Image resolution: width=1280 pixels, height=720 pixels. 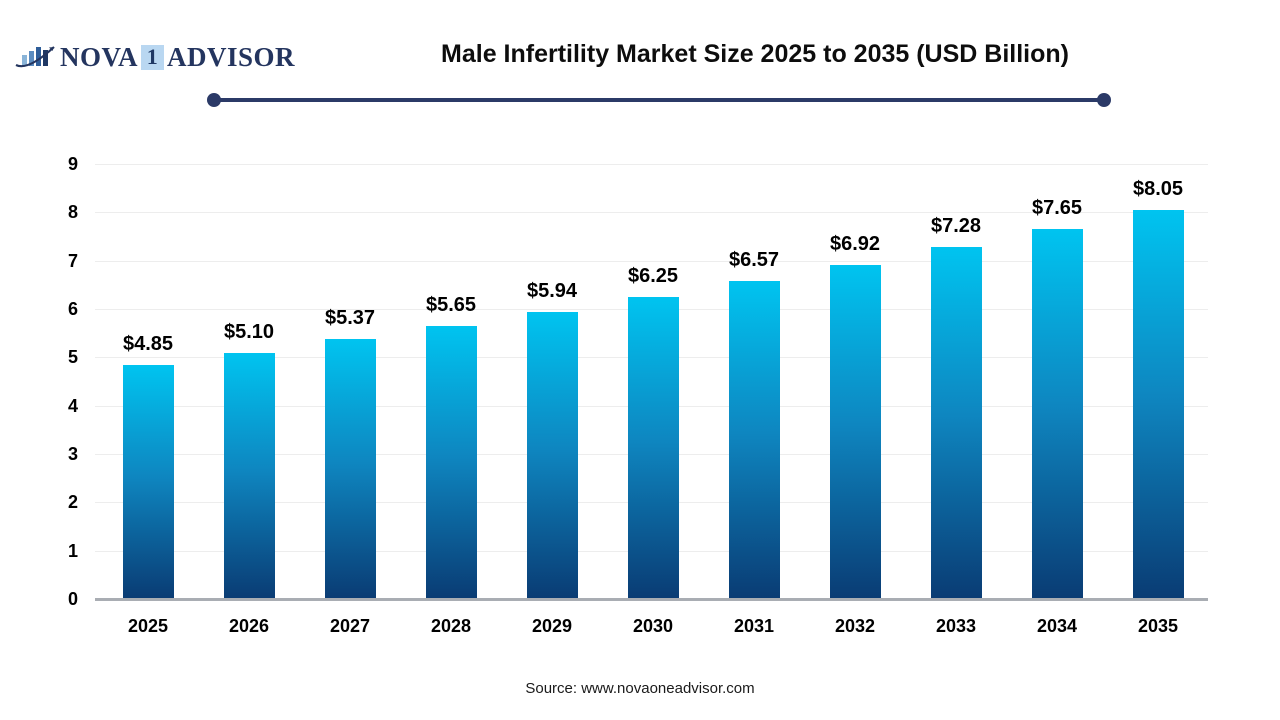 I want to click on bar-value-label: $5.37, so click(x=350, y=318).